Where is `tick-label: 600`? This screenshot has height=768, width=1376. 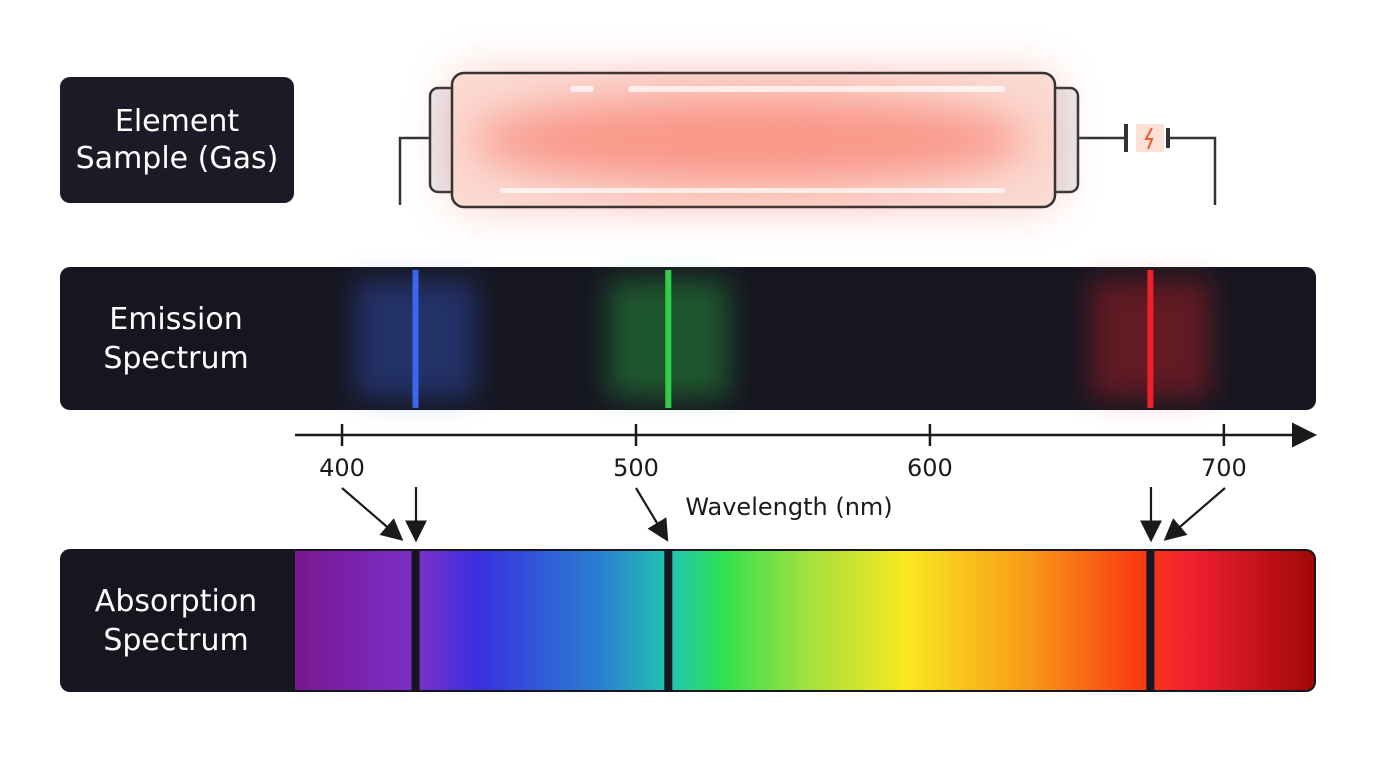 tick-label: 600 is located at coordinates (930, 468).